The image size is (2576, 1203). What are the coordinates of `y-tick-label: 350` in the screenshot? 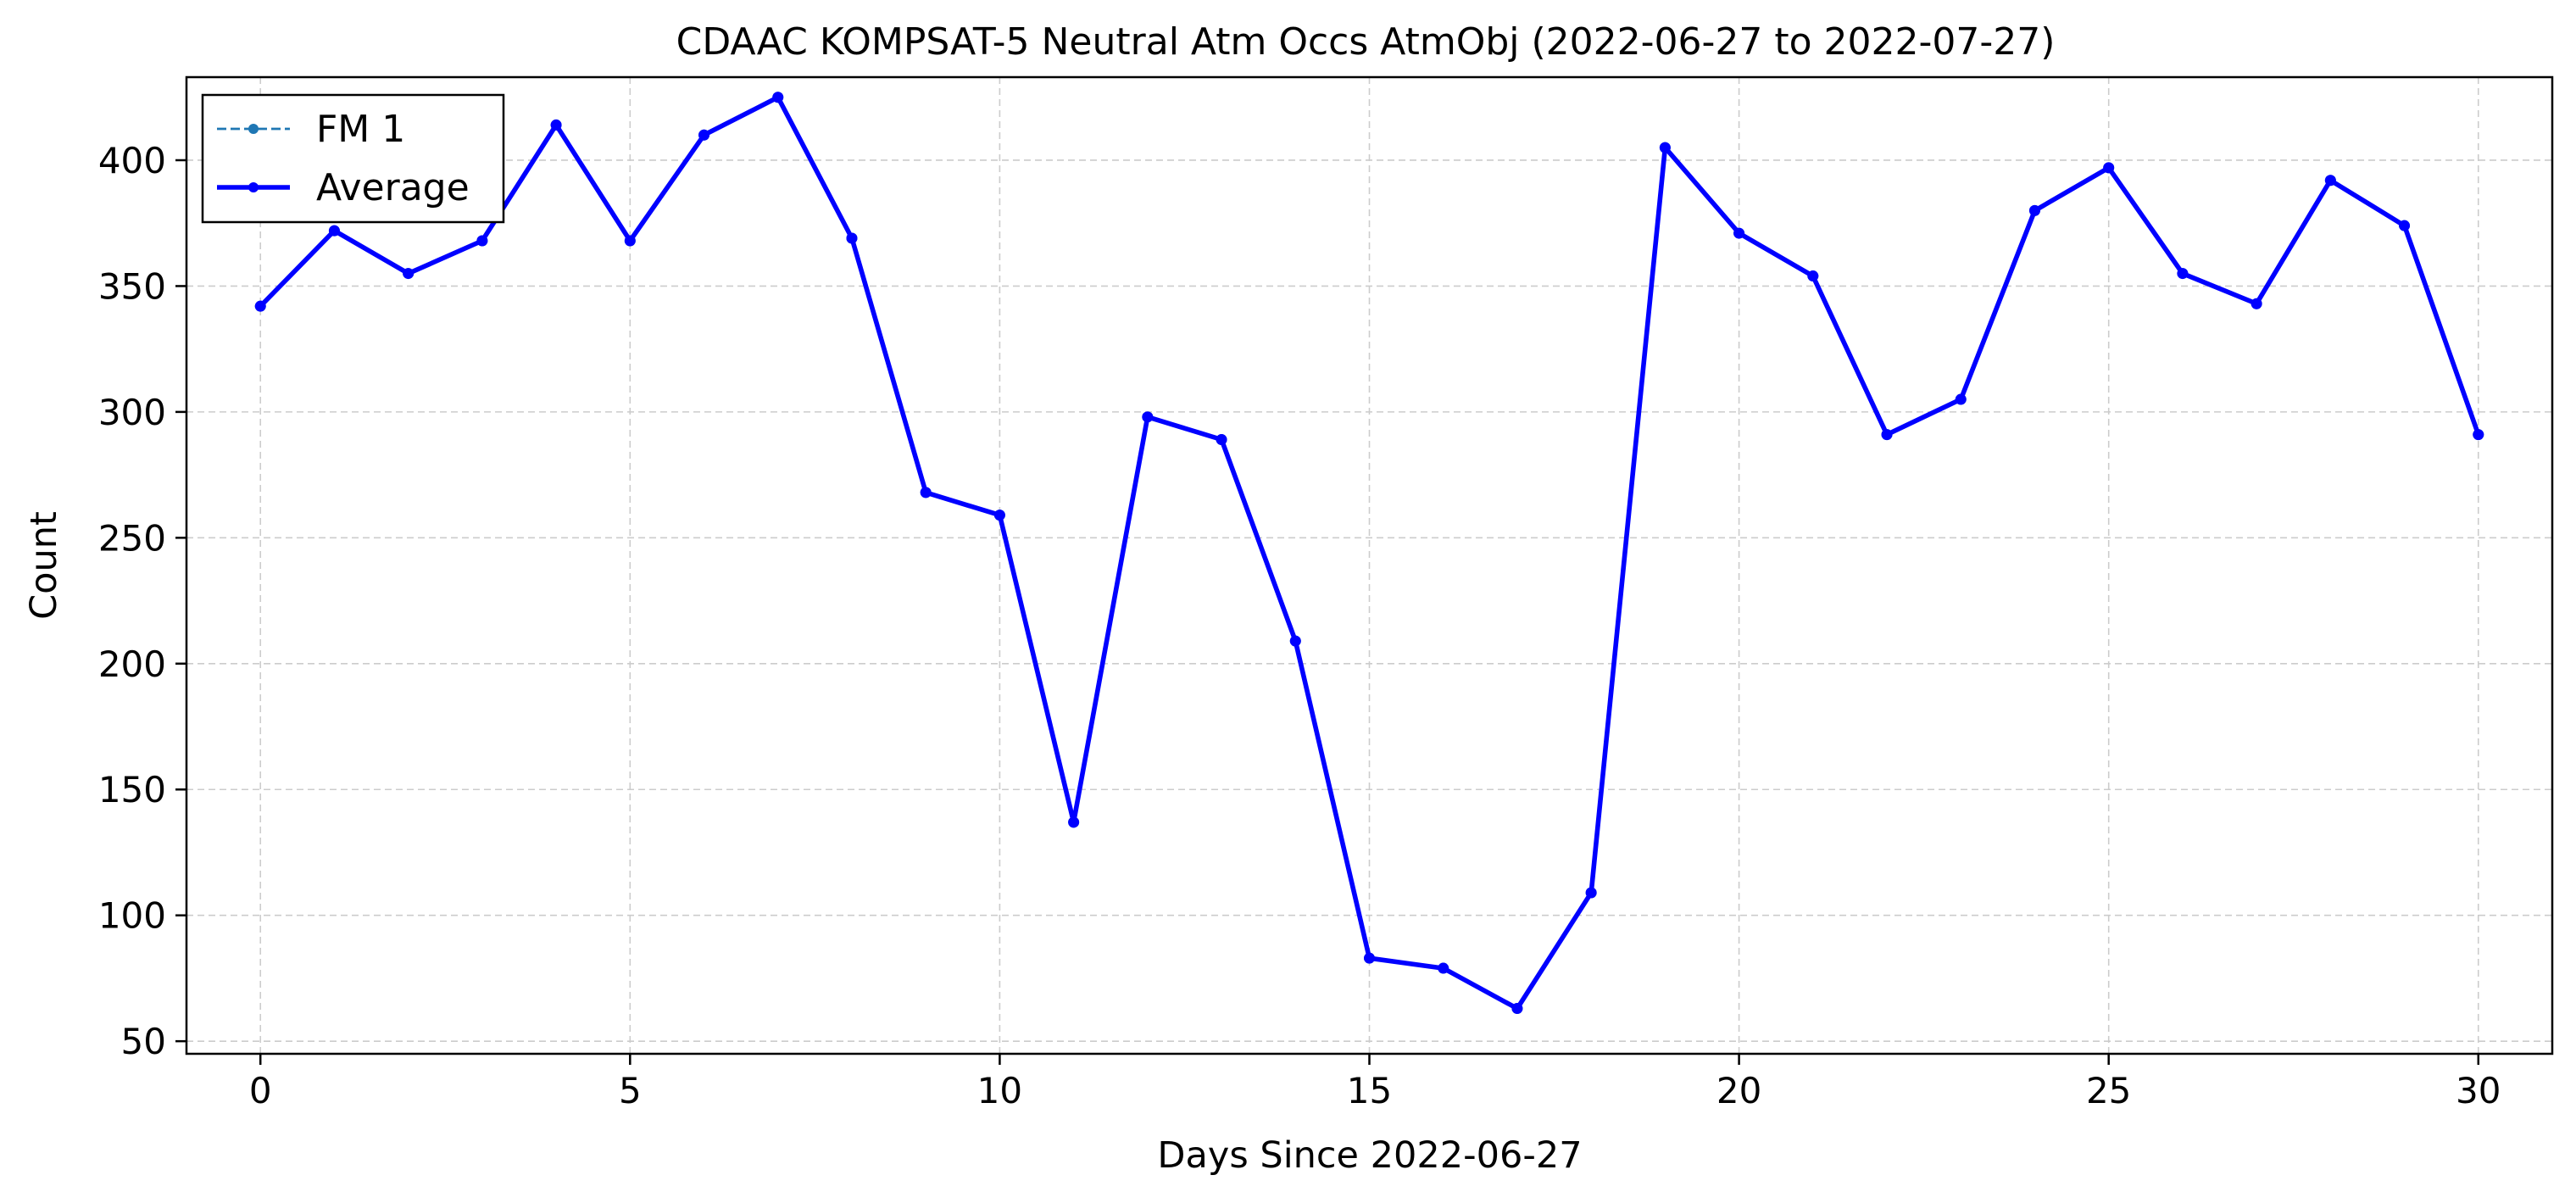 It's located at (132, 286).